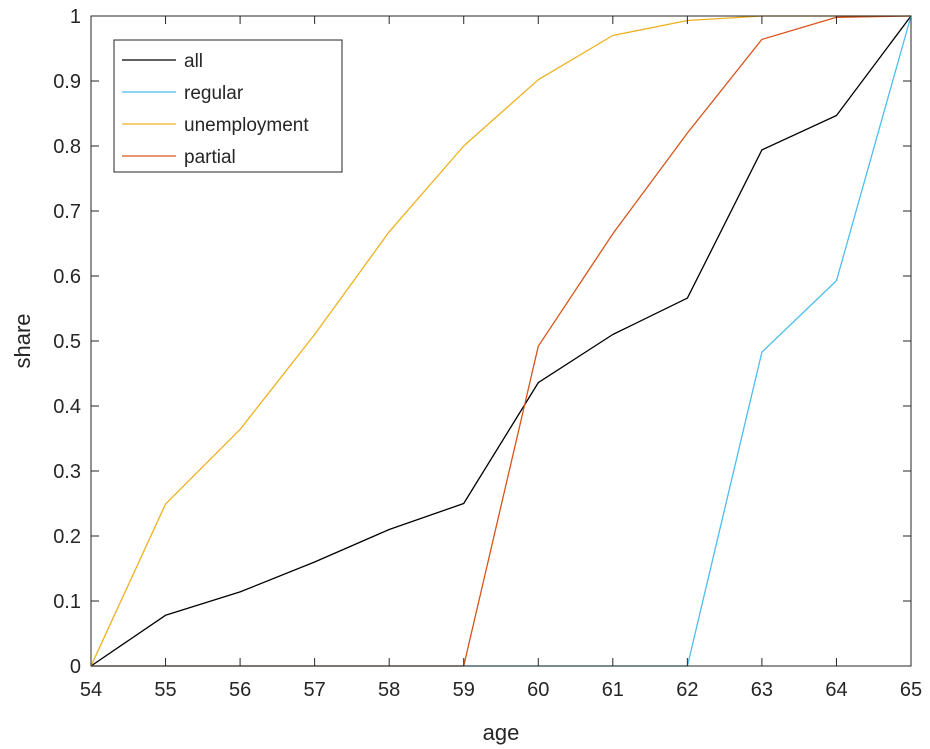 The height and width of the screenshot is (749, 930). I want to click on y-tick-label: 0, so click(75, 667).